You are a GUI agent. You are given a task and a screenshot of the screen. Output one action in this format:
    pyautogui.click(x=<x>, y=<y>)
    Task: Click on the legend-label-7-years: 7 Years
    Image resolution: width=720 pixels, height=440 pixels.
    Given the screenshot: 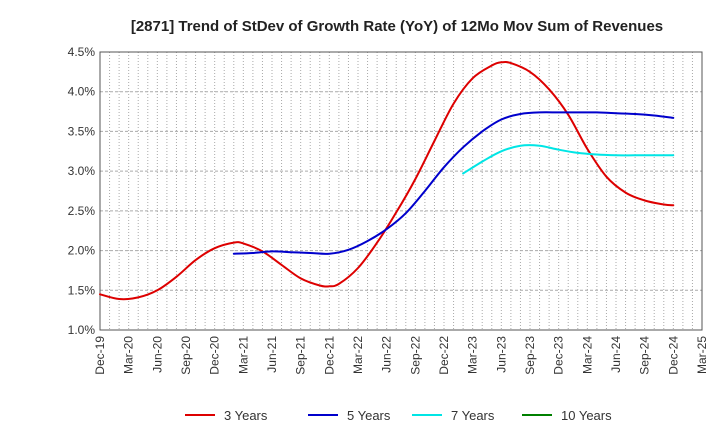 What is the action you would take?
    pyautogui.click(x=473, y=415)
    